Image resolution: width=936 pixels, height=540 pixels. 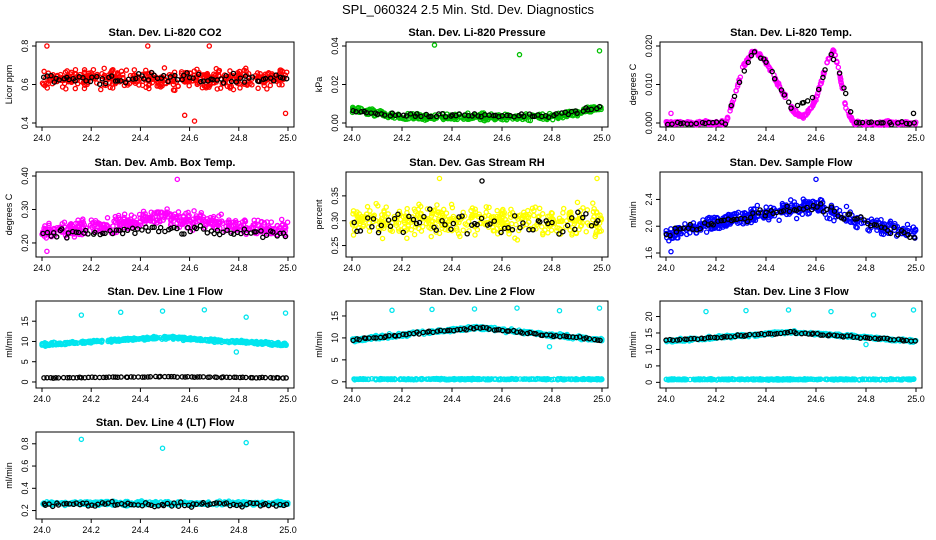 I want to click on x-tick-label: 24.6, so click(x=190, y=268).